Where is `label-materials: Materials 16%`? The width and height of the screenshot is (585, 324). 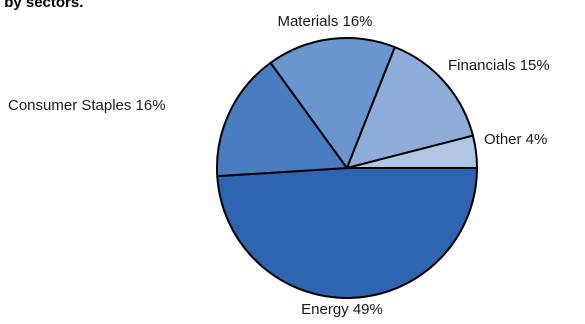
label-materials: Materials 16% is located at coordinates (324, 21).